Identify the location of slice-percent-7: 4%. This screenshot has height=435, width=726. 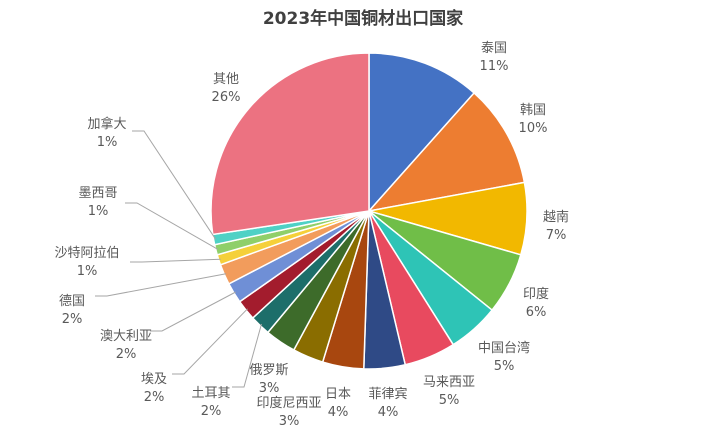
(338, 412).